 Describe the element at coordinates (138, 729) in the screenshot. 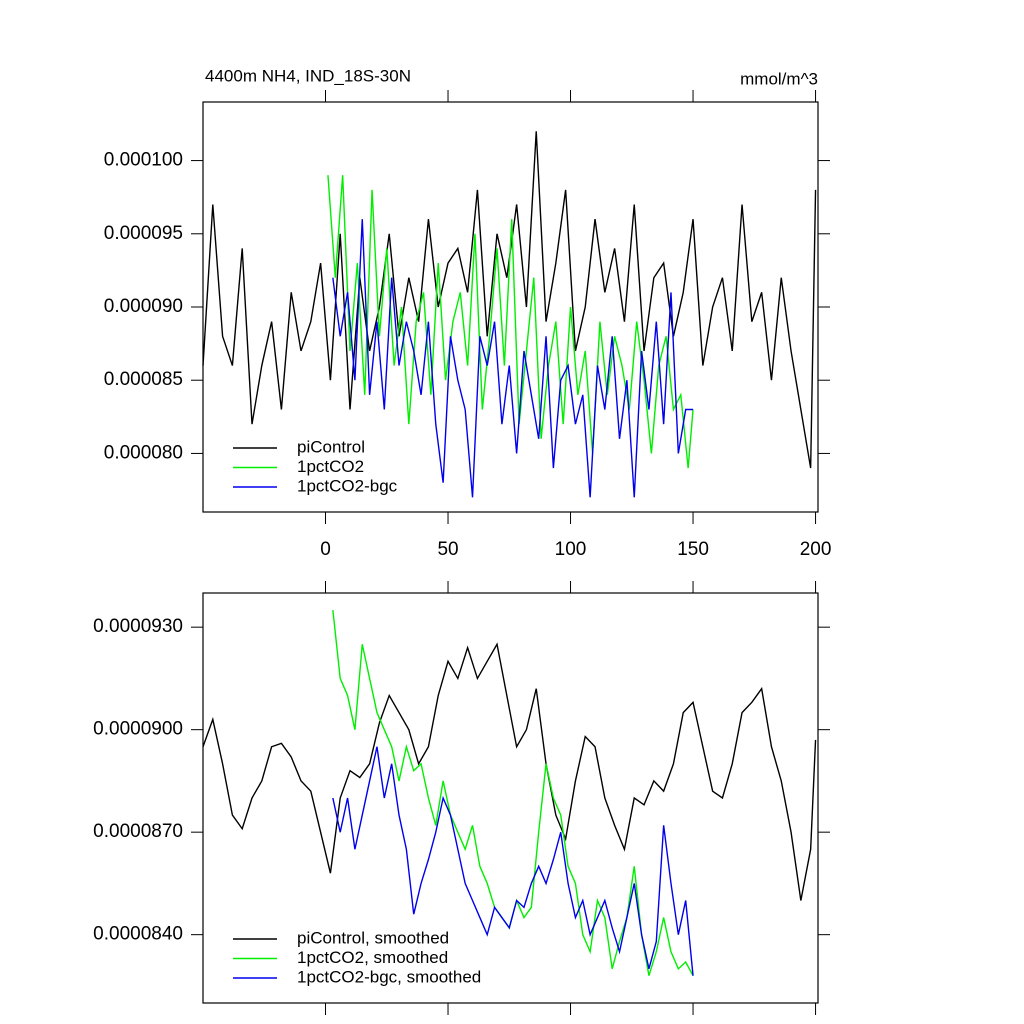

I see `y-tick-label: 0.0000900` at that location.